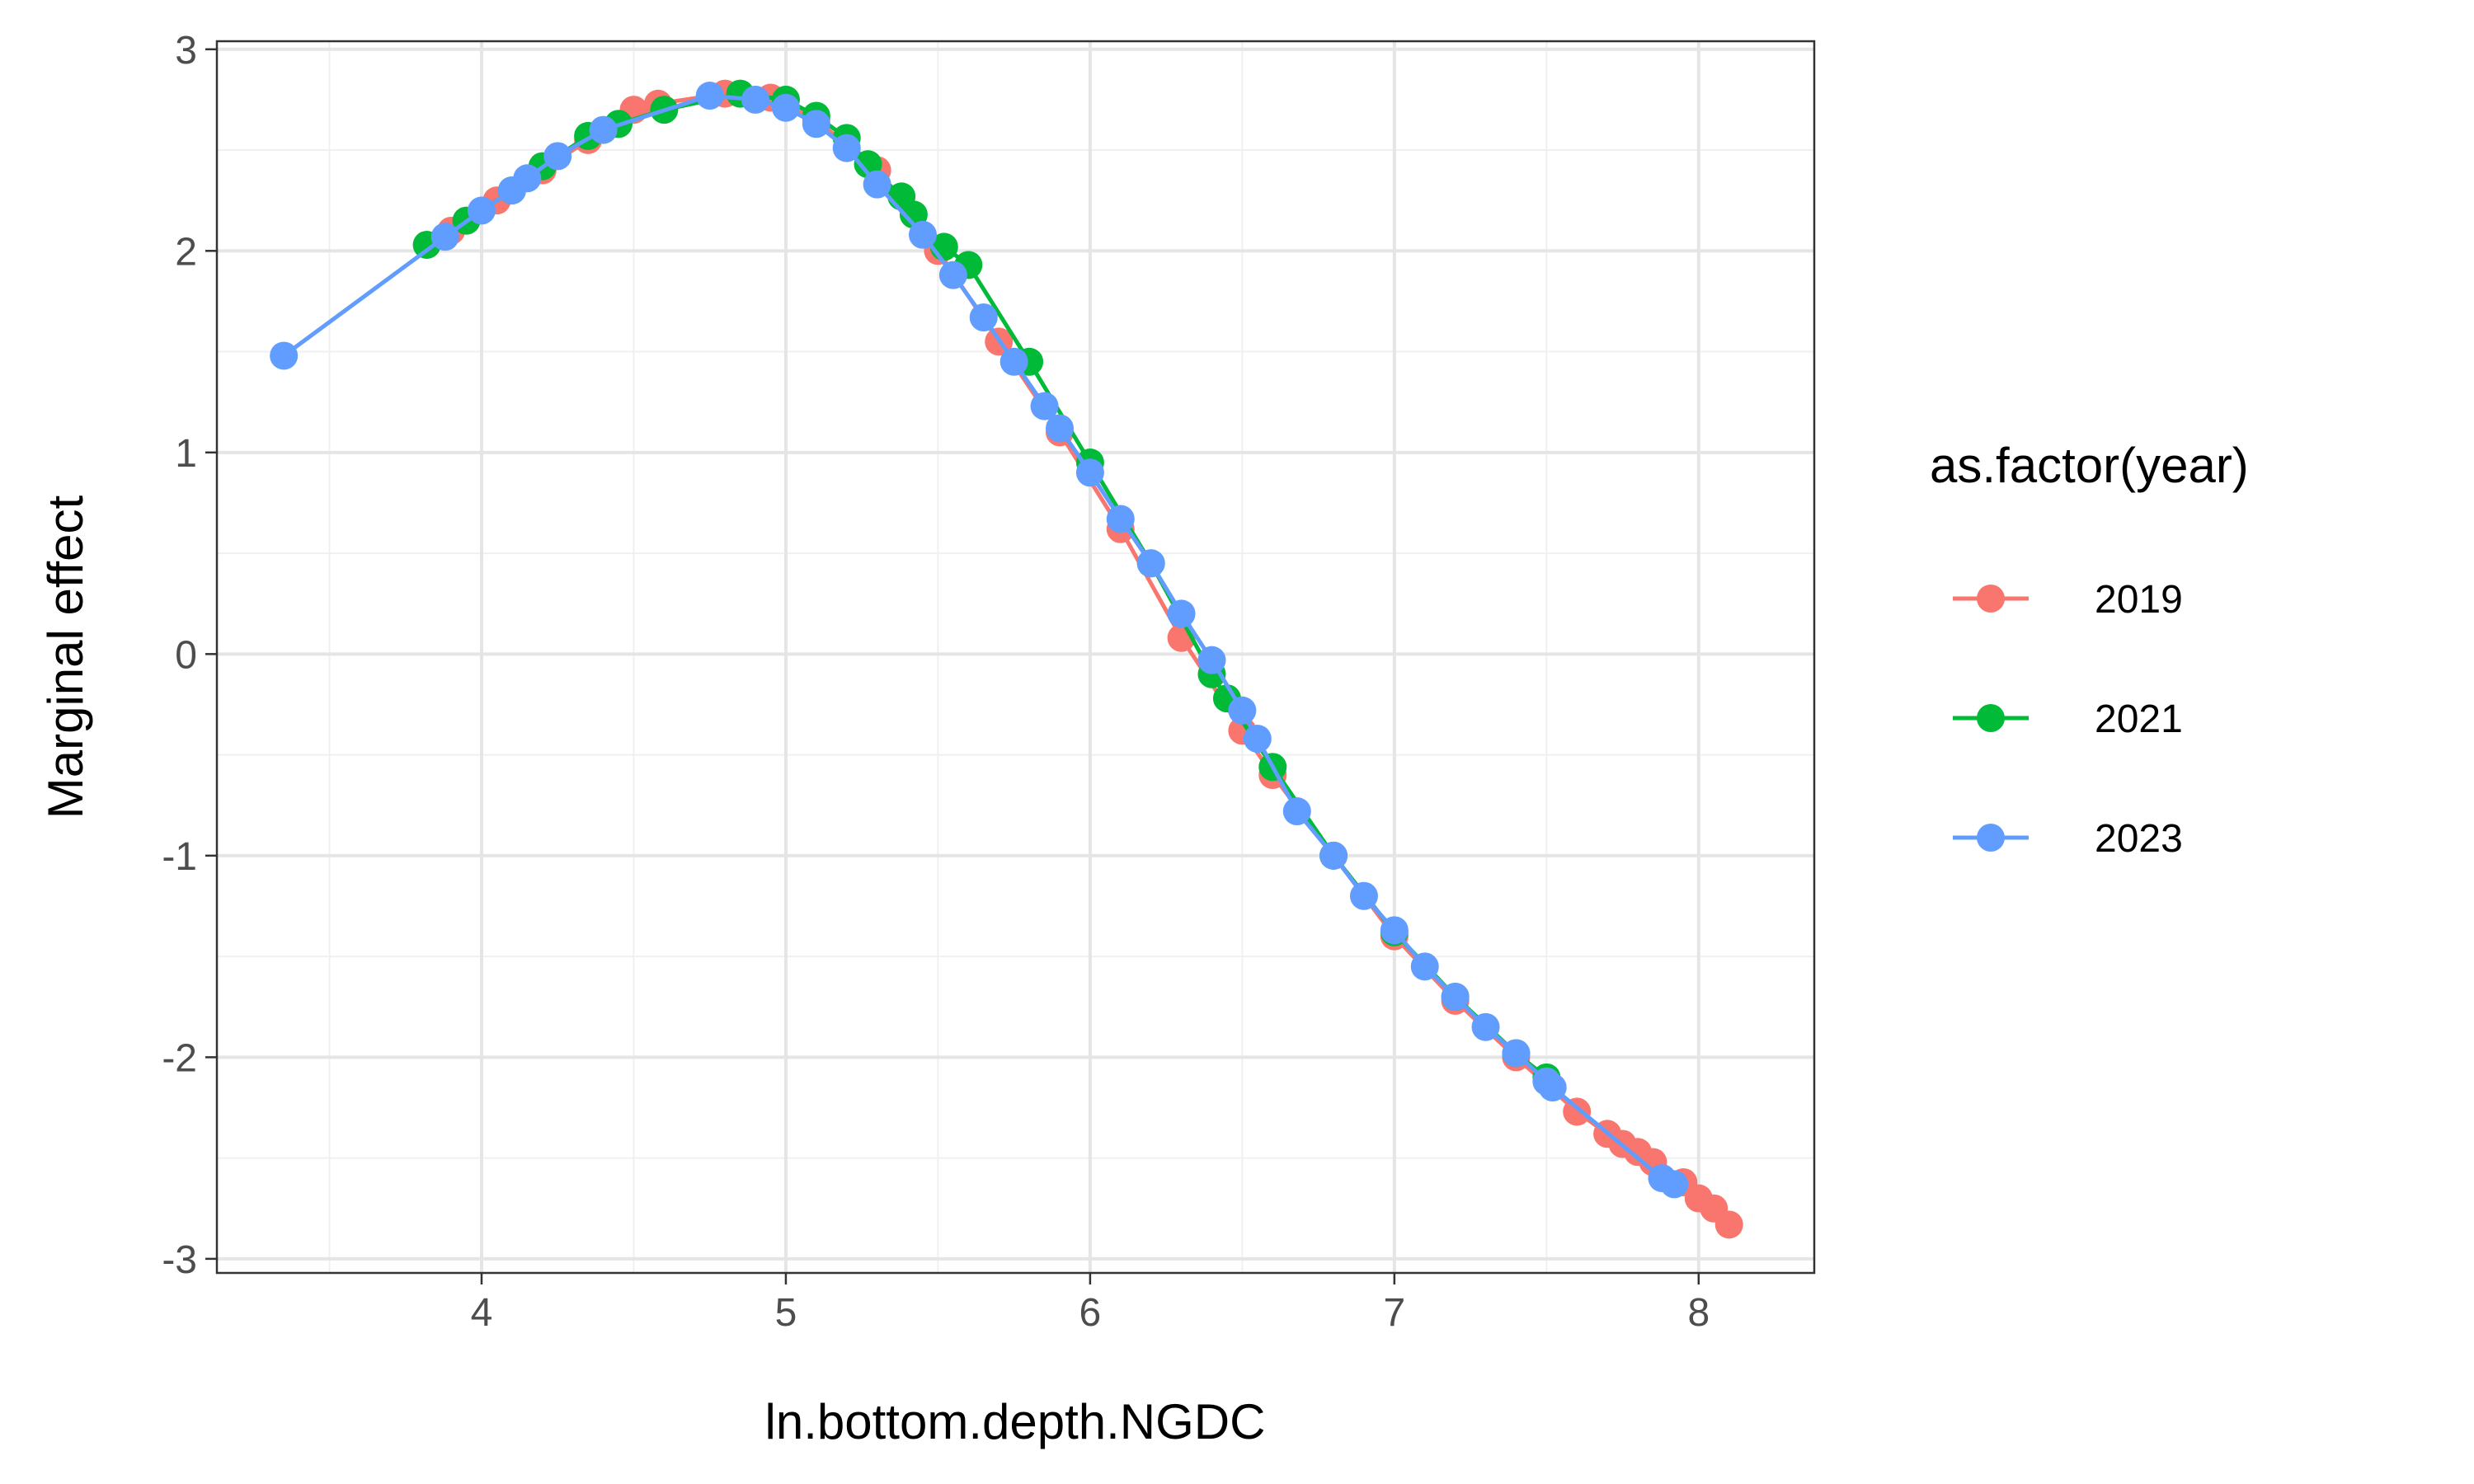 The height and width of the screenshot is (1484, 2474). Describe the element at coordinates (1394, 1313) in the screenshot. I see `x-tick-label: 7` at that location.